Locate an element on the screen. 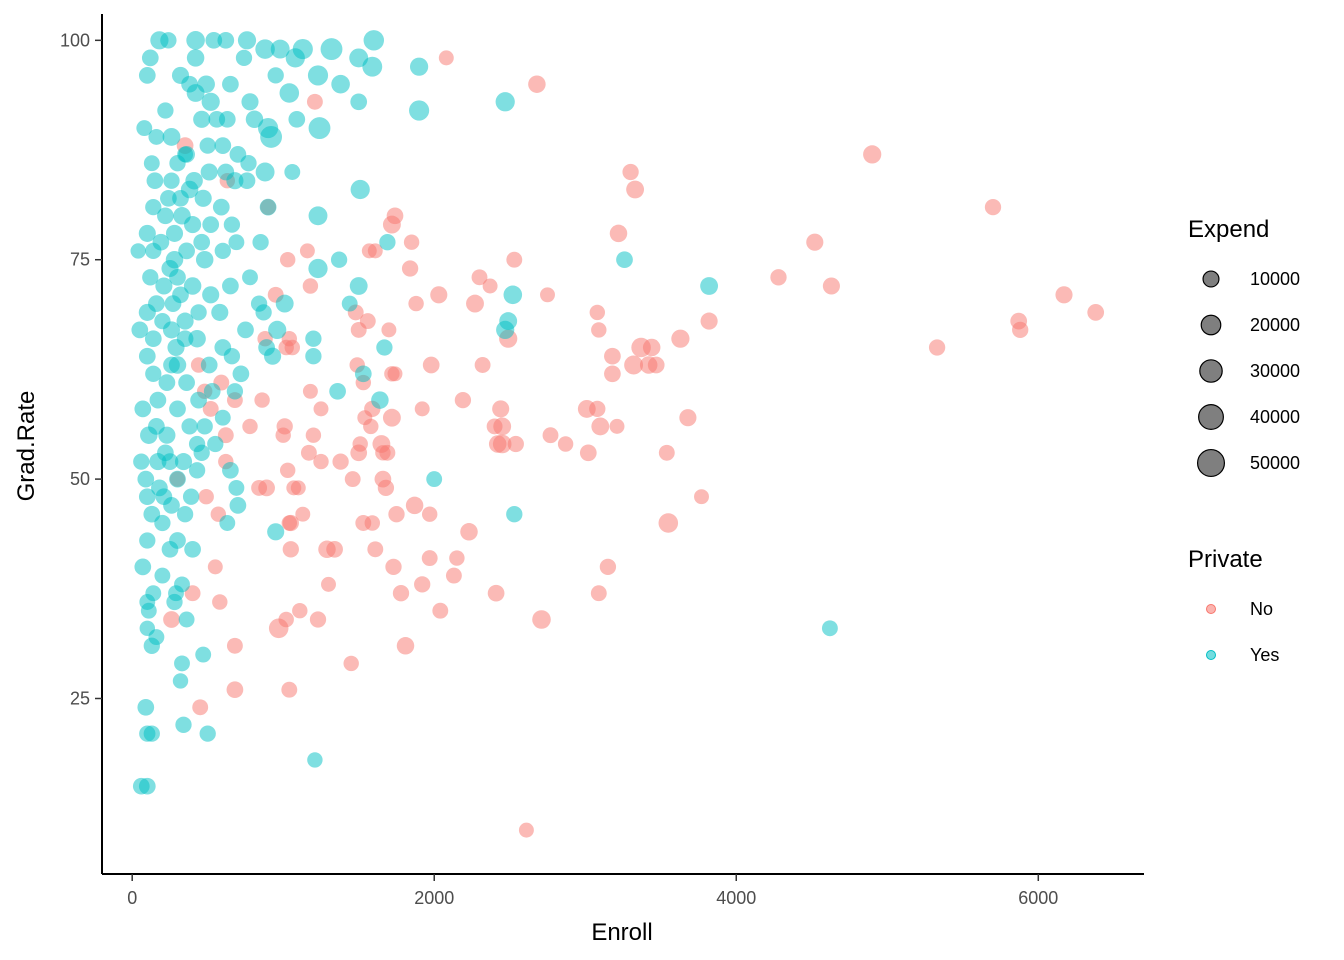  y-axis-title: Grad.Rate is located at coordinates (26, 446).